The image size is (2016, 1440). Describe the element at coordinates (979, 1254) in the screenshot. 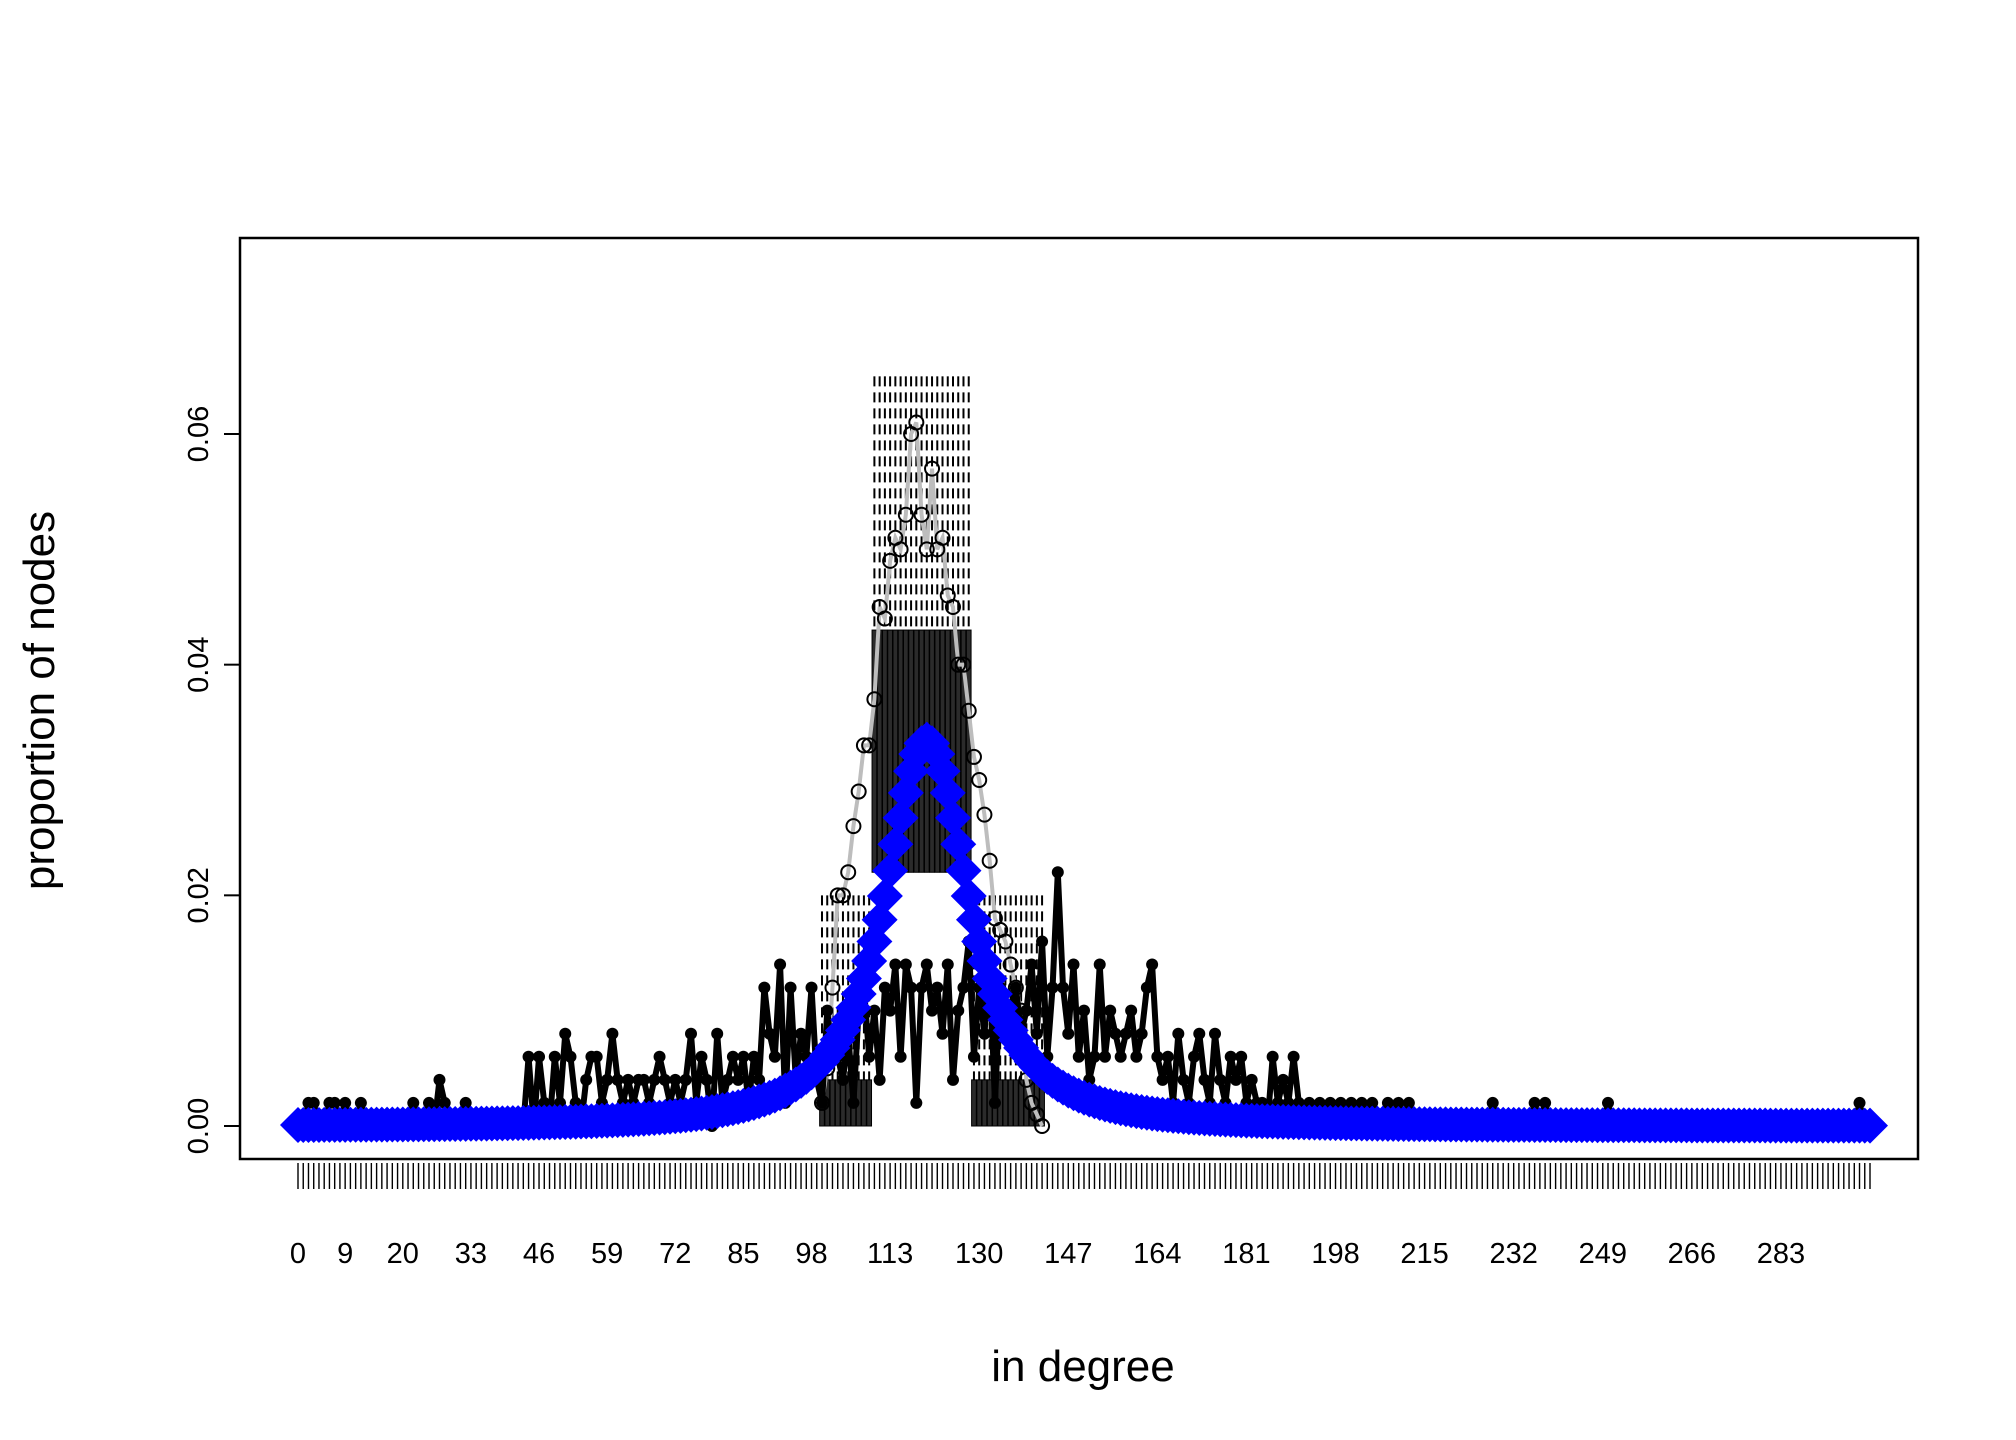

I see `x-tick-label: 130` at that location.